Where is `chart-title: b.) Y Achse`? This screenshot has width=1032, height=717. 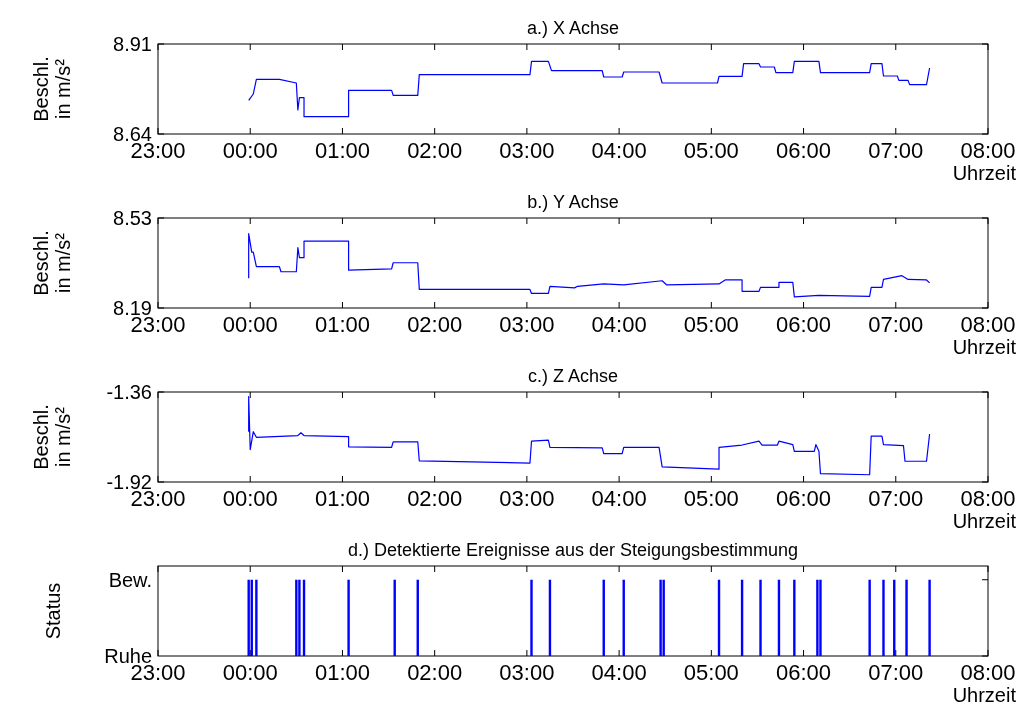
chart-title: b.) Y Achse is located at coordinates (573, 202).